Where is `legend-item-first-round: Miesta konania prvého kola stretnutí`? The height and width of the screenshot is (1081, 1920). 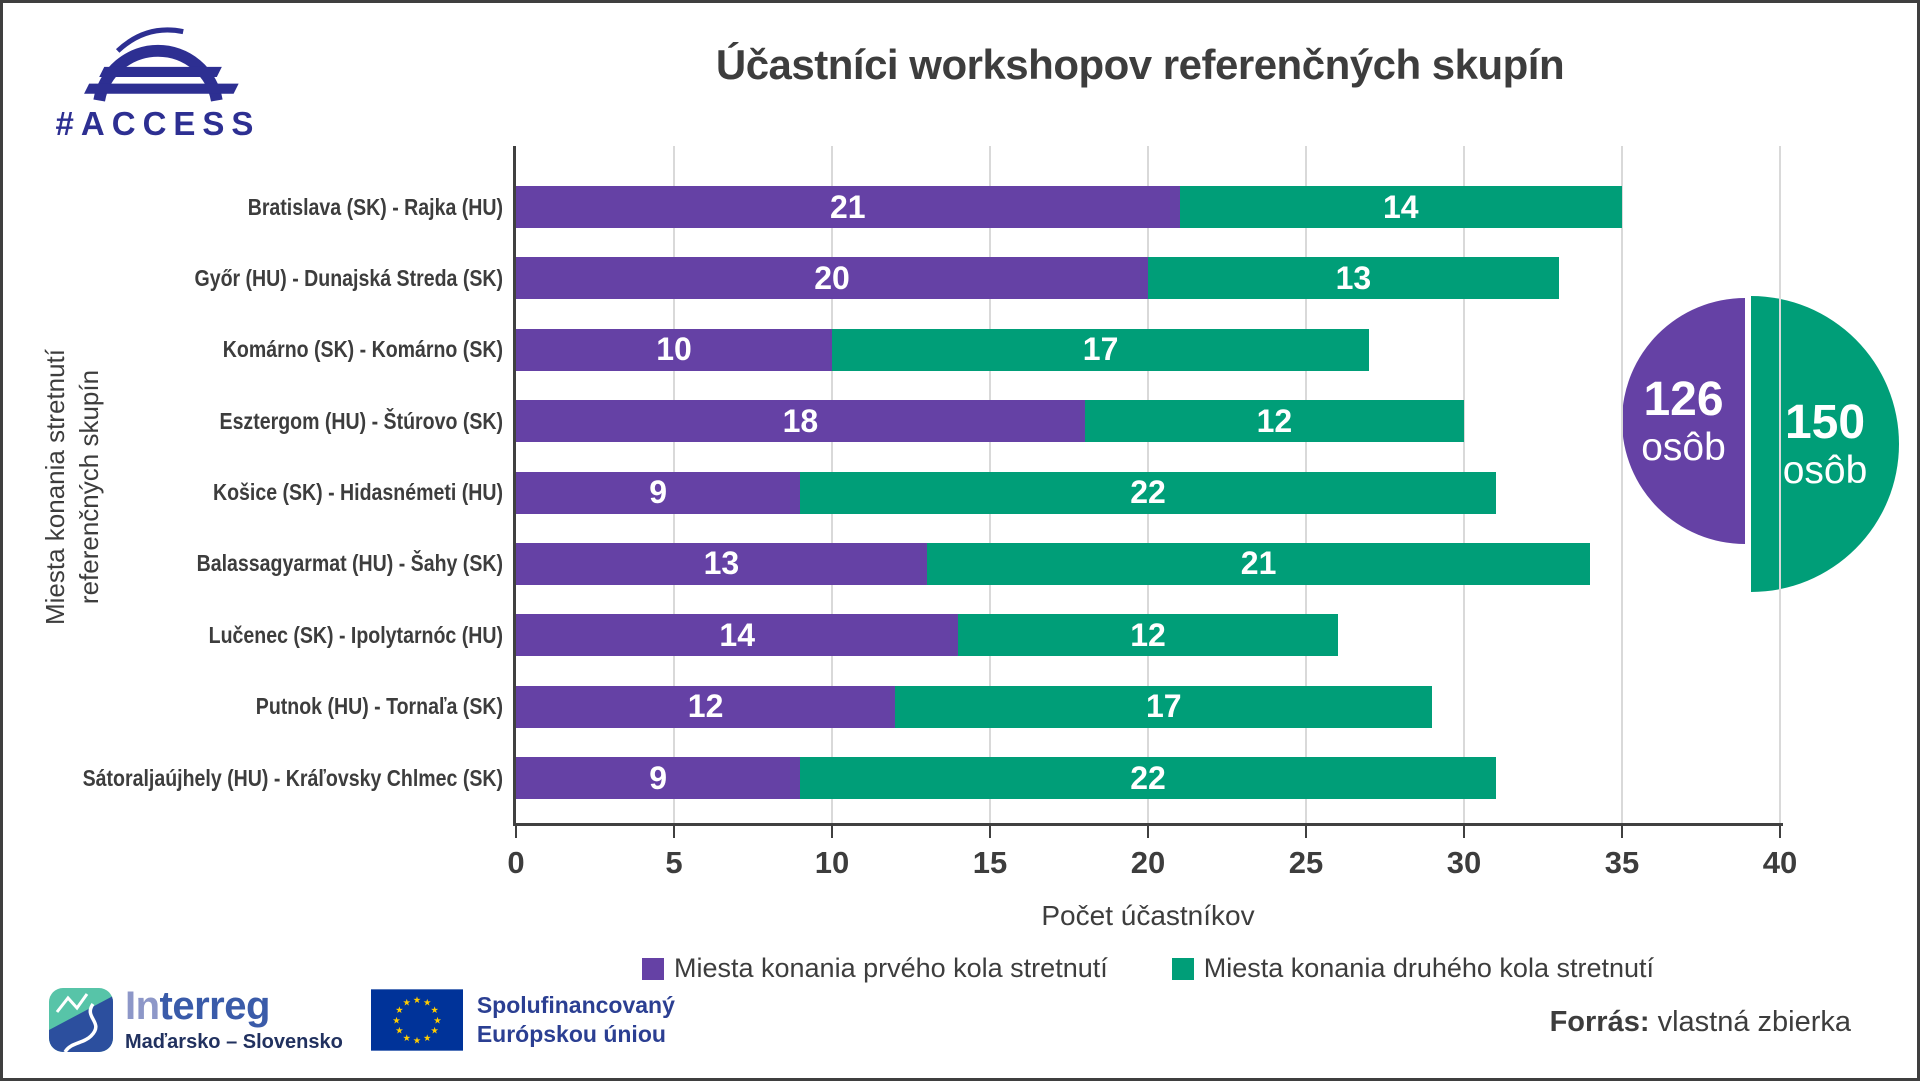 legend-item-first-round: Miesta konania prvého kola stretnutí is located at coordinates (874, 968).